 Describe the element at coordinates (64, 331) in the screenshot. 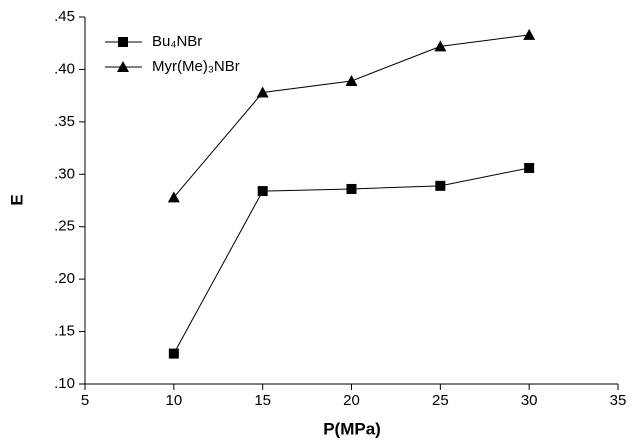

I see `y-tick-label: .15` at that location.